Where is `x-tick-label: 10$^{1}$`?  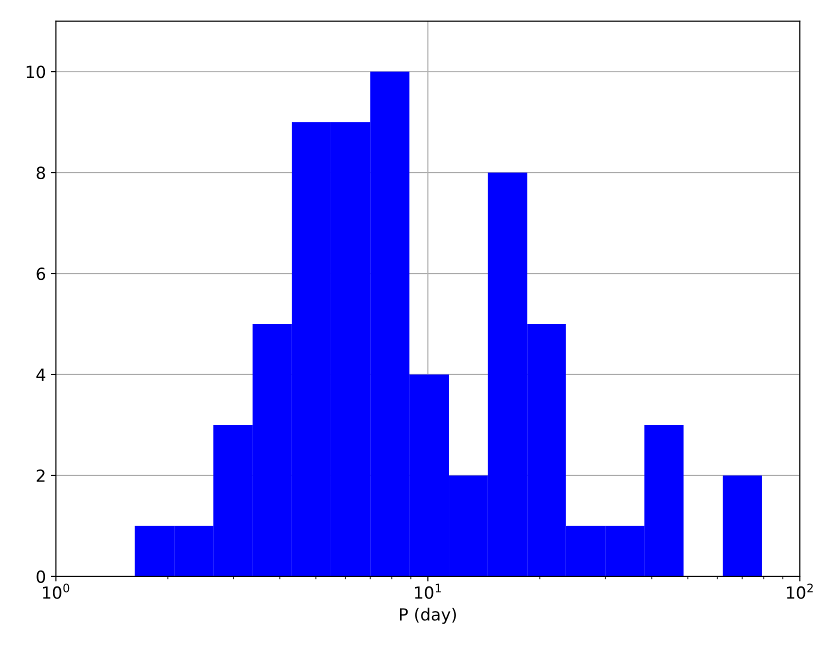 x-tick-label: 10$^{1}$ is located at coordinates (428, 591).